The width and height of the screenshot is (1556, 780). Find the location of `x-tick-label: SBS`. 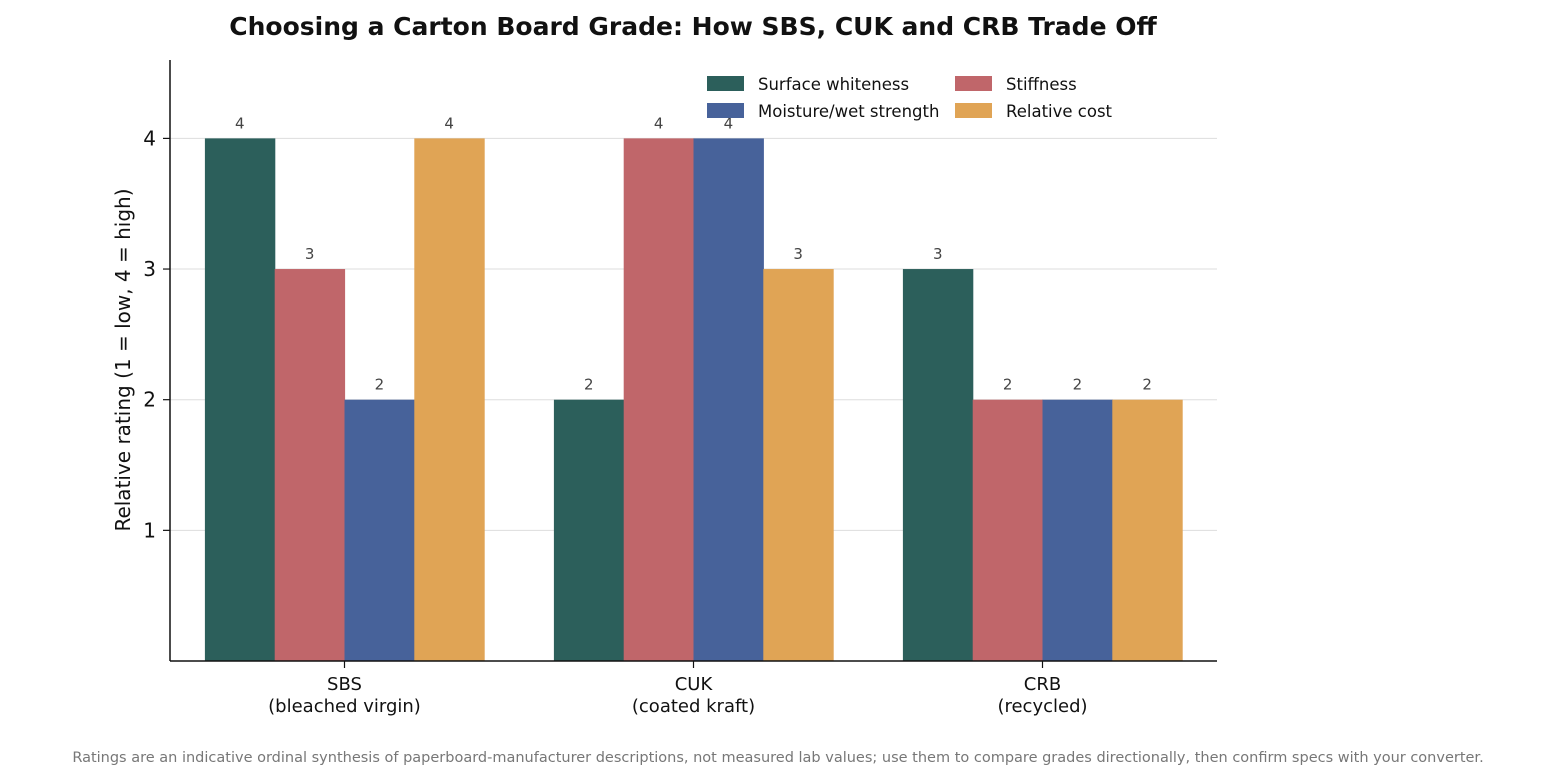

x-tick-label: SBS is located at coordinates (344, 684).